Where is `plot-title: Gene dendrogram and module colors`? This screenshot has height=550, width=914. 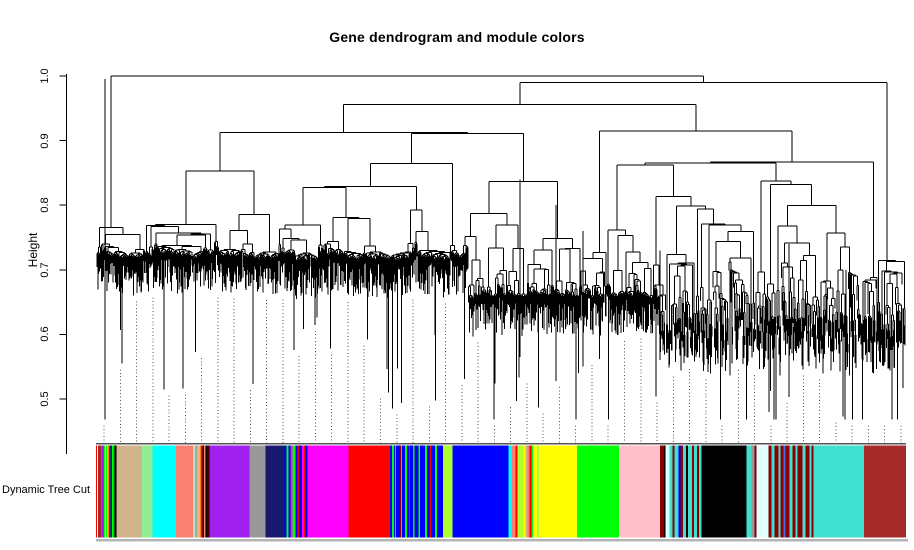 plot-title: Gene dendrogram and module colors is located at coordinates (457, 37).